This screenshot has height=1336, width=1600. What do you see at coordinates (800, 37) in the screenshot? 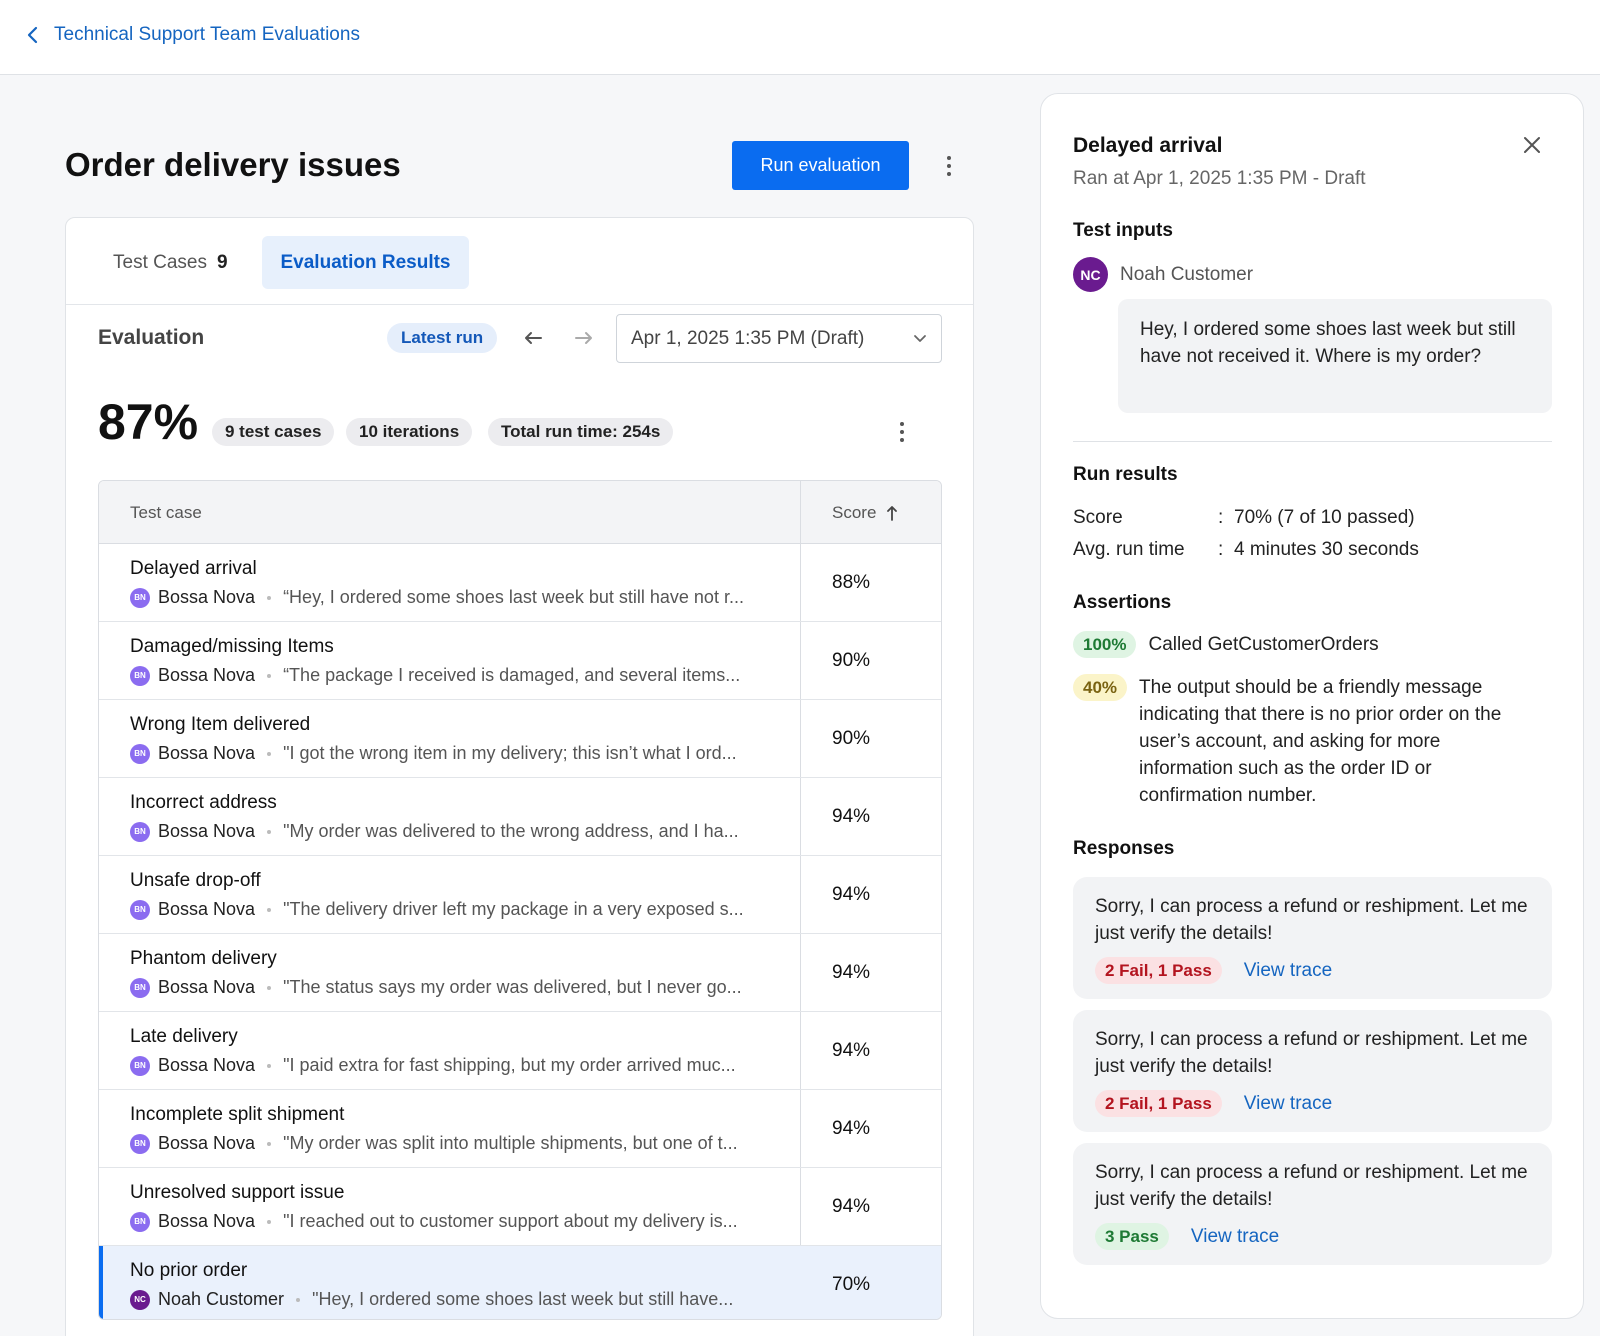
I see `top-bar: Technical Support Team Evaluations` at bounding box center [800, 37].